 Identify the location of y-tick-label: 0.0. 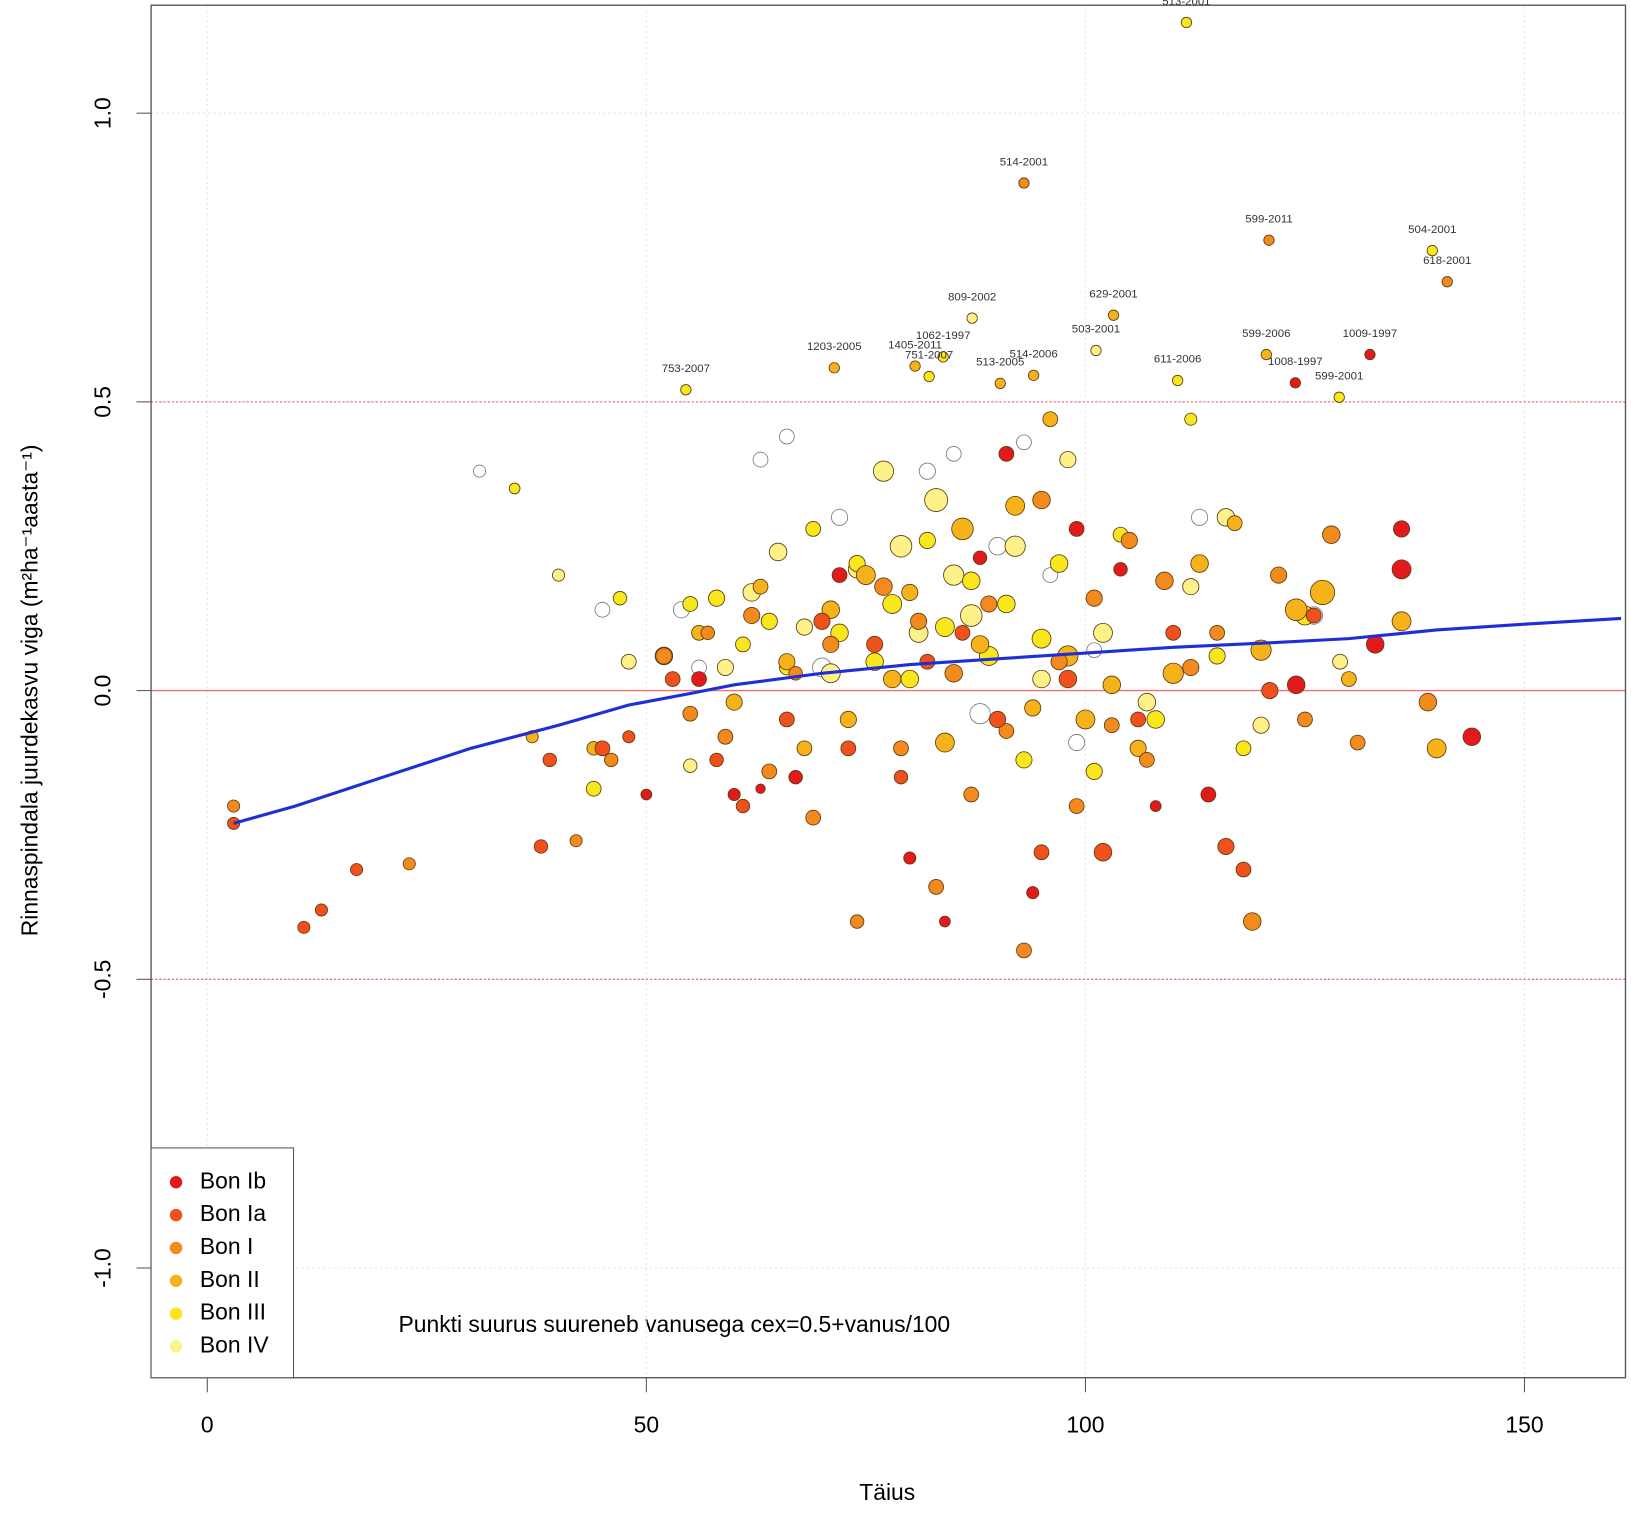
(102, 691).